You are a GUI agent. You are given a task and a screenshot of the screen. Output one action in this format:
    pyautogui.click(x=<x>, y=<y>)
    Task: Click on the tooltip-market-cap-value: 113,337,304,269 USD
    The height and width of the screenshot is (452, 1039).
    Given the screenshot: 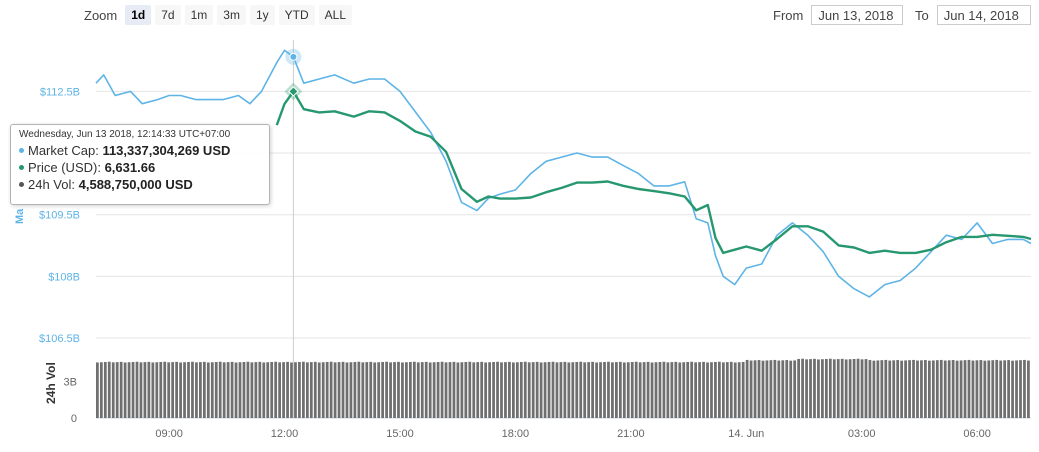 What is the action you would take?
    pyautogui.click(x=166, y=150)
    